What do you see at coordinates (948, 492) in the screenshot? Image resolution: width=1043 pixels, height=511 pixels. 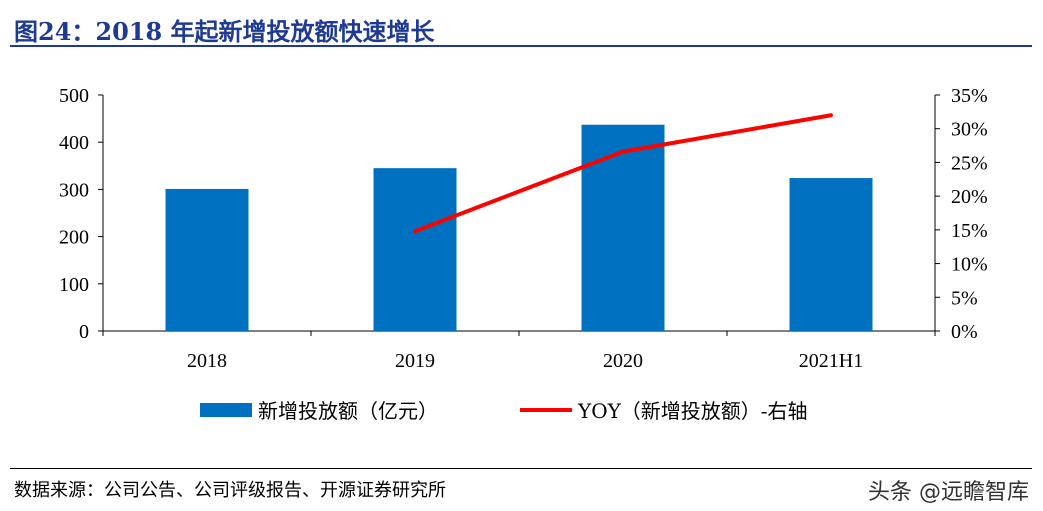 I see `watermark: 头条 @远瞻智库` at bounding box center [948, 492].